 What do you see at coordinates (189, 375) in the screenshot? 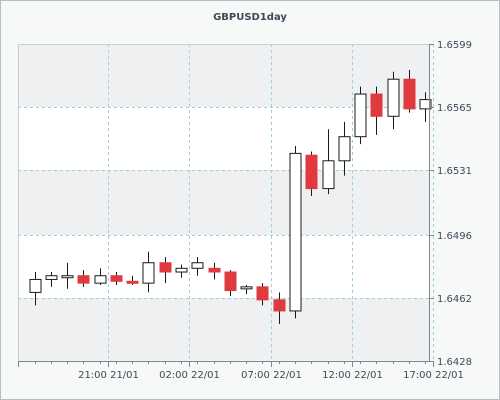
I see `x-tick-label: 02:00 22/01` at bounding box center [189, 375].